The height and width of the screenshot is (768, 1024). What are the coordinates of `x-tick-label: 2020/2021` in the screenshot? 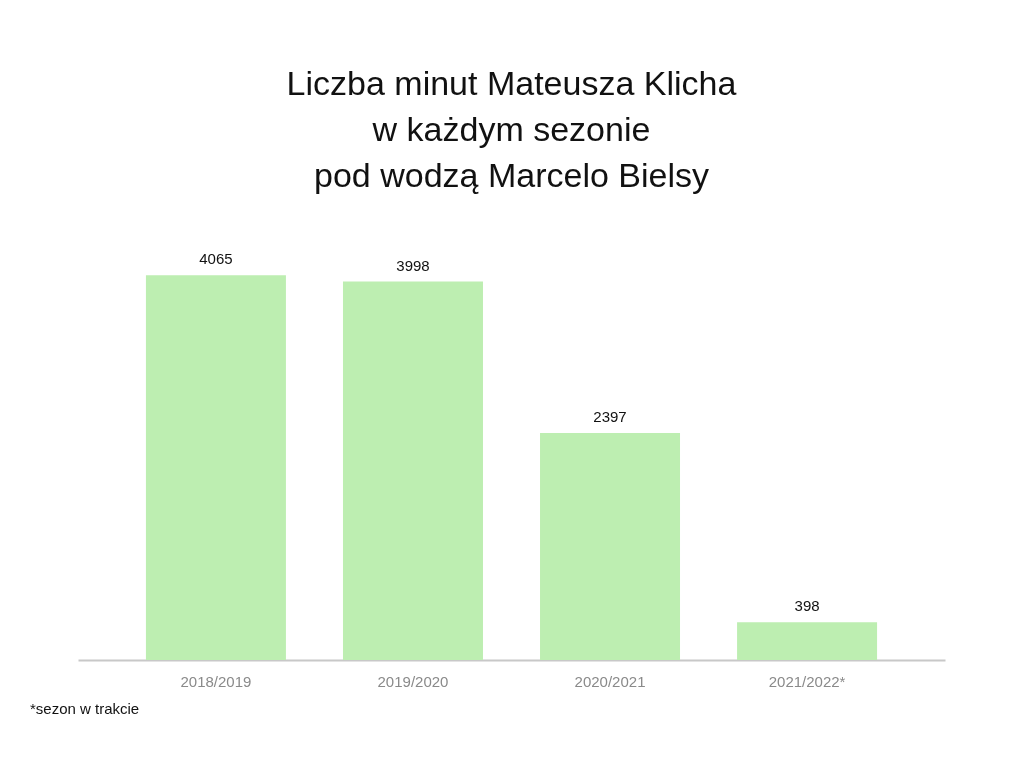 It's located at (610, 681).